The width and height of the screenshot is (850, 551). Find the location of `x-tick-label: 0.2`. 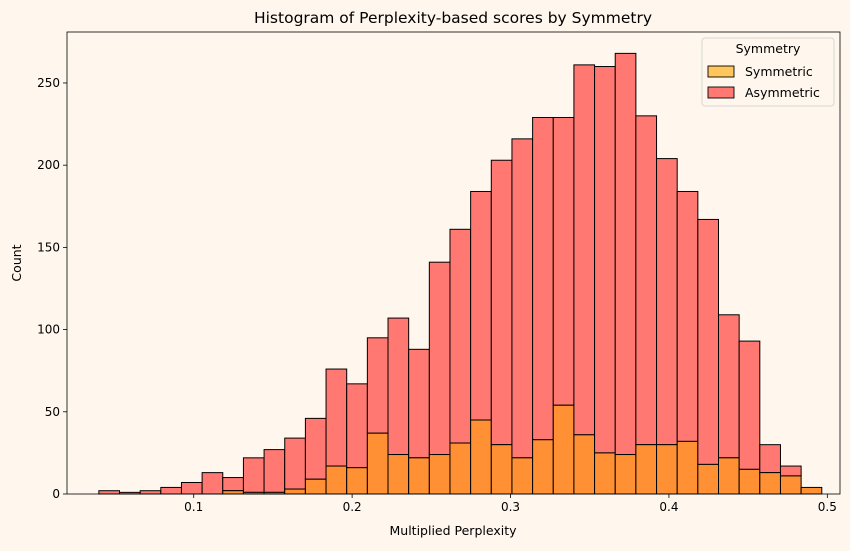

x-tick-label: 0.2 is located at coordinates (352, 507).